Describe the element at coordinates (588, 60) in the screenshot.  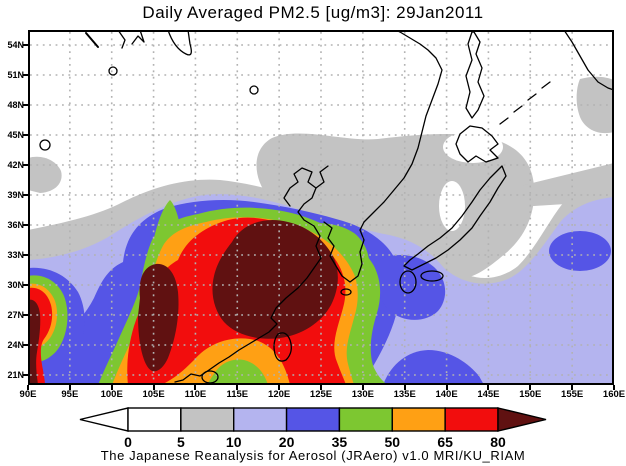
I see `coast-kamchatka` at that location.